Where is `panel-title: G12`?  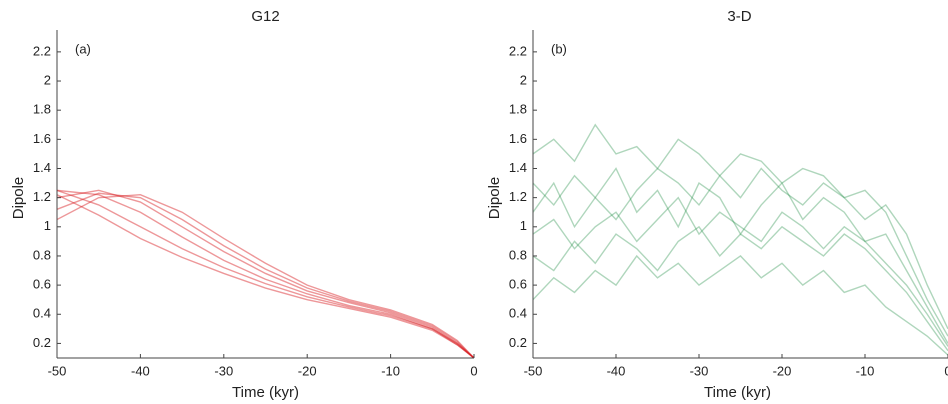
panel-title: G12 is located at coordinates (265, 16).